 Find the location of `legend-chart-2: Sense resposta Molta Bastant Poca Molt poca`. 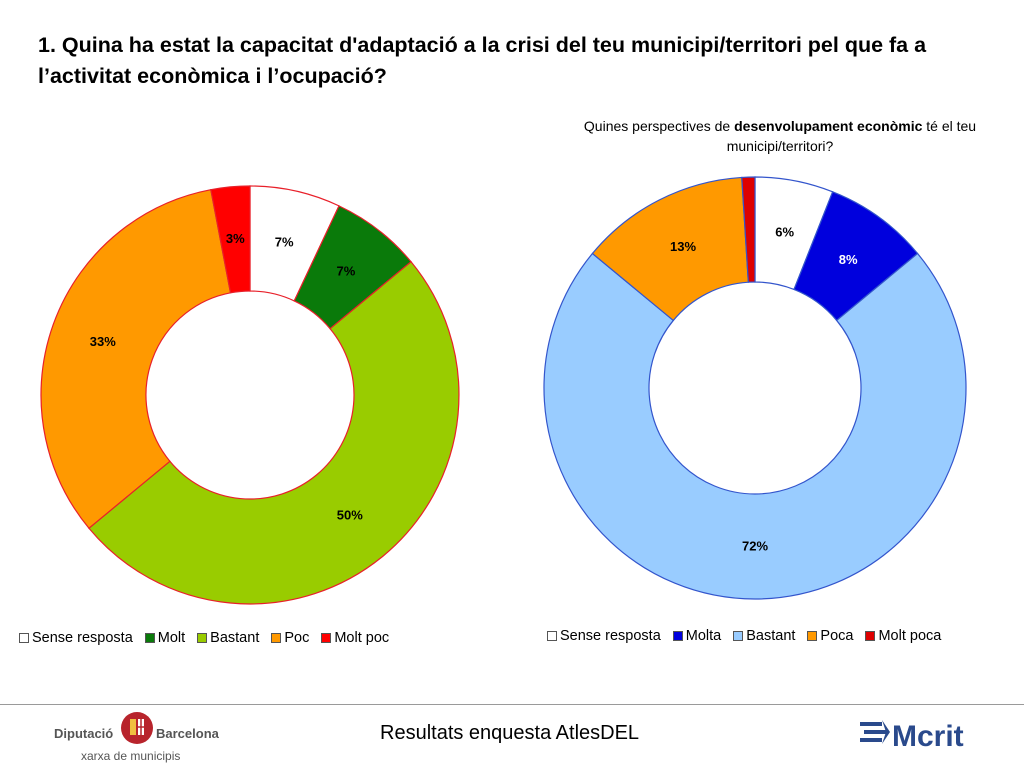

legend-chart-2: Sense resposta Molta Bastant Poca Molt poca is located at coordinates (750, 636).